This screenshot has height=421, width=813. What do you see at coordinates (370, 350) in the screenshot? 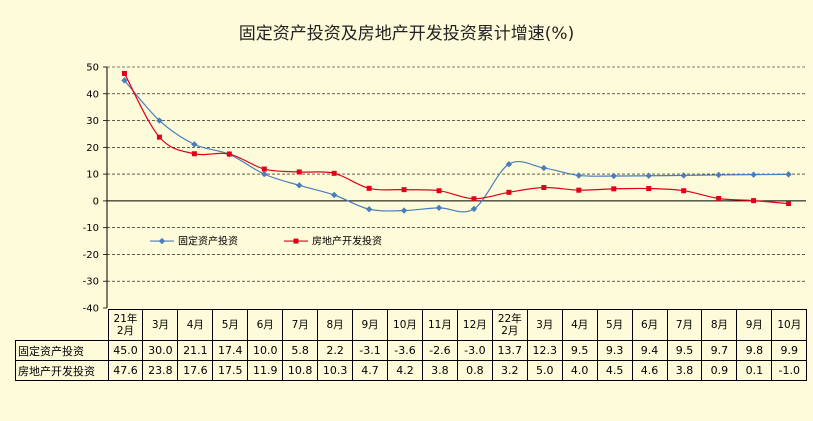
I see `table-cell: -3.1` at bounding box center [370, 350].